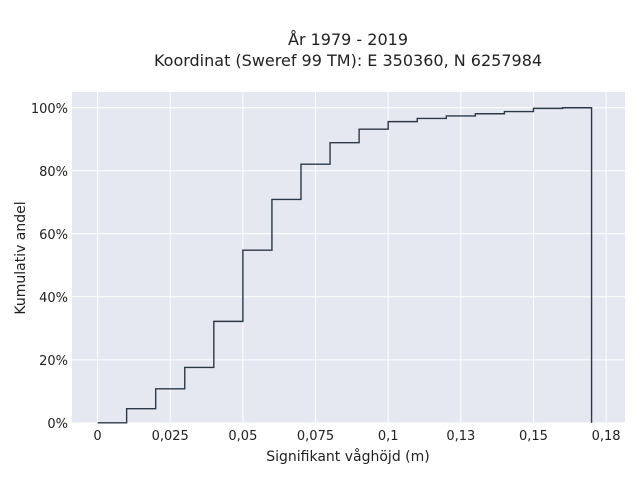  Describe the element at coordinates (242, 436) in the screenshot. I see `x-tick-label: 0,05` at that location.